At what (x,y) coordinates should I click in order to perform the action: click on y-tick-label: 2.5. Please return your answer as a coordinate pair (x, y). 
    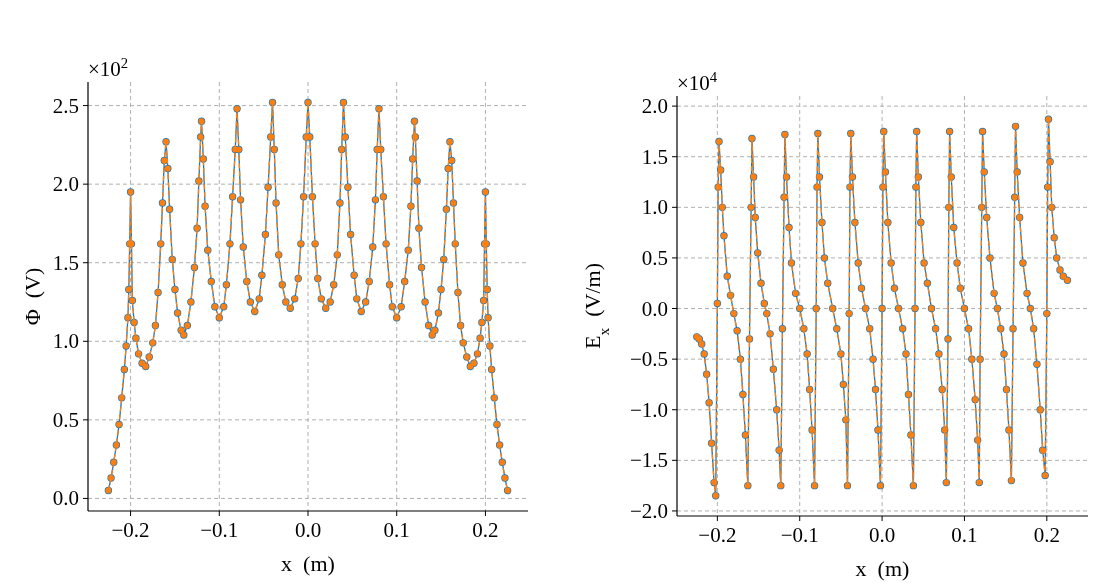
    Looking at the image, I should click on (65, 105).